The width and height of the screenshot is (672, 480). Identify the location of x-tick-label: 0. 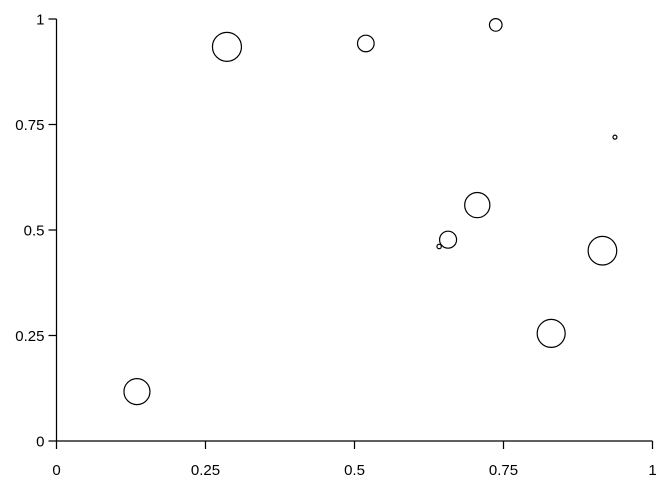
(56, 470).